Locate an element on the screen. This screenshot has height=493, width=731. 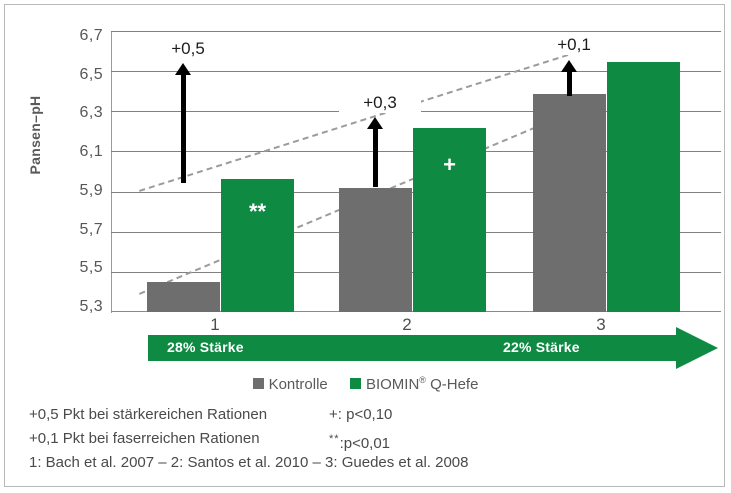
band-label-left: 28% Stärke is located at coordinates (205, 347).